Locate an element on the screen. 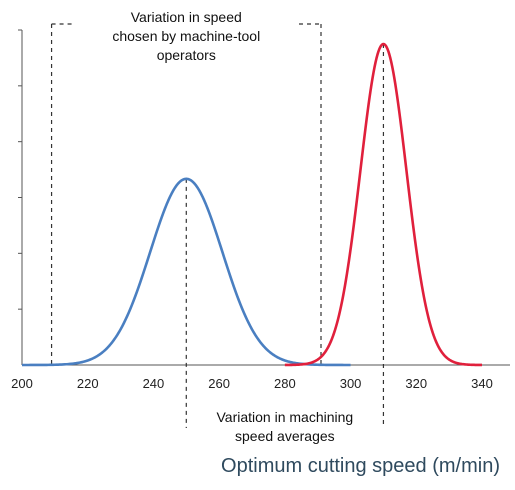  x-ticks: 200 220 240 260 280 300 320 340 is located at coordinates (252, 383).